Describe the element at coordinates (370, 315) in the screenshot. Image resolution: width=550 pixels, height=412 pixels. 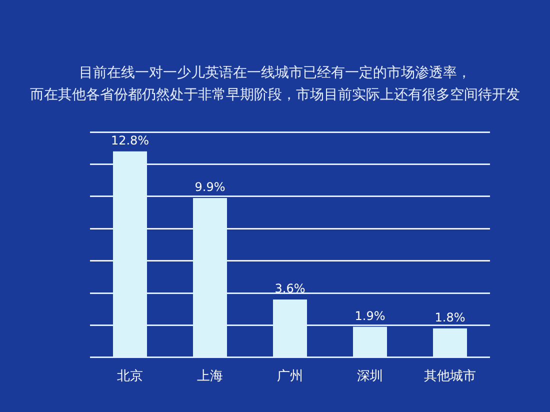
I see `data-label: 1.9%` at that location.